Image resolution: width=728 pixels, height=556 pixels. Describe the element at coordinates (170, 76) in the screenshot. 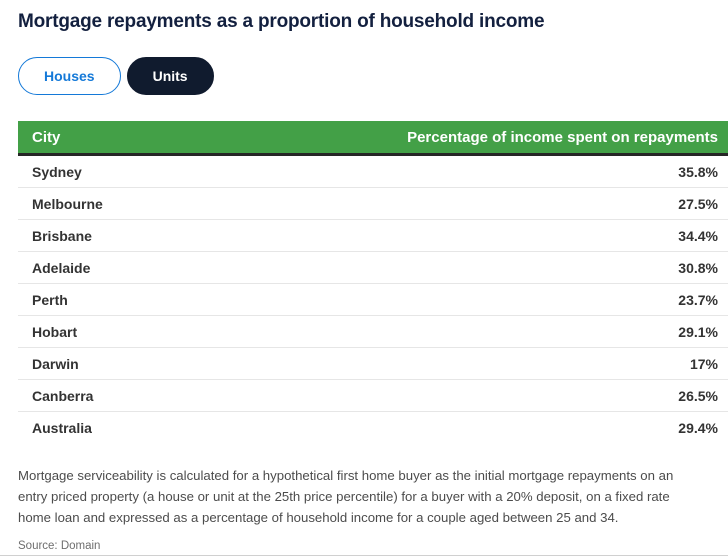

I see `units-toggle-button: Units` at that location.